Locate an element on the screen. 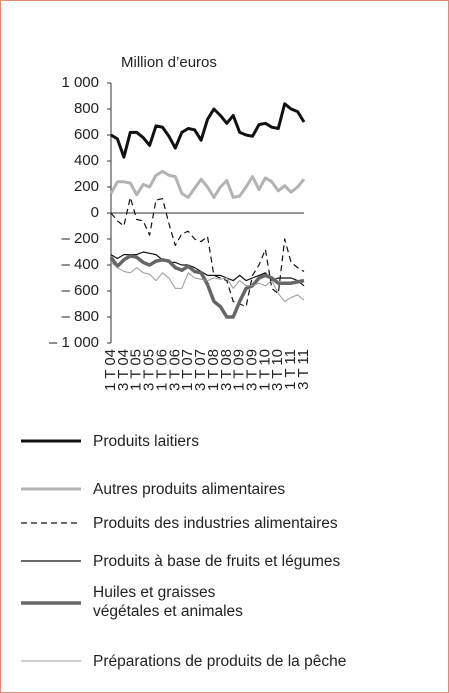 The height and width of the screenshot is (693, 449). x-tick-label: 1 T 04 is located at coordinates (110, 370).